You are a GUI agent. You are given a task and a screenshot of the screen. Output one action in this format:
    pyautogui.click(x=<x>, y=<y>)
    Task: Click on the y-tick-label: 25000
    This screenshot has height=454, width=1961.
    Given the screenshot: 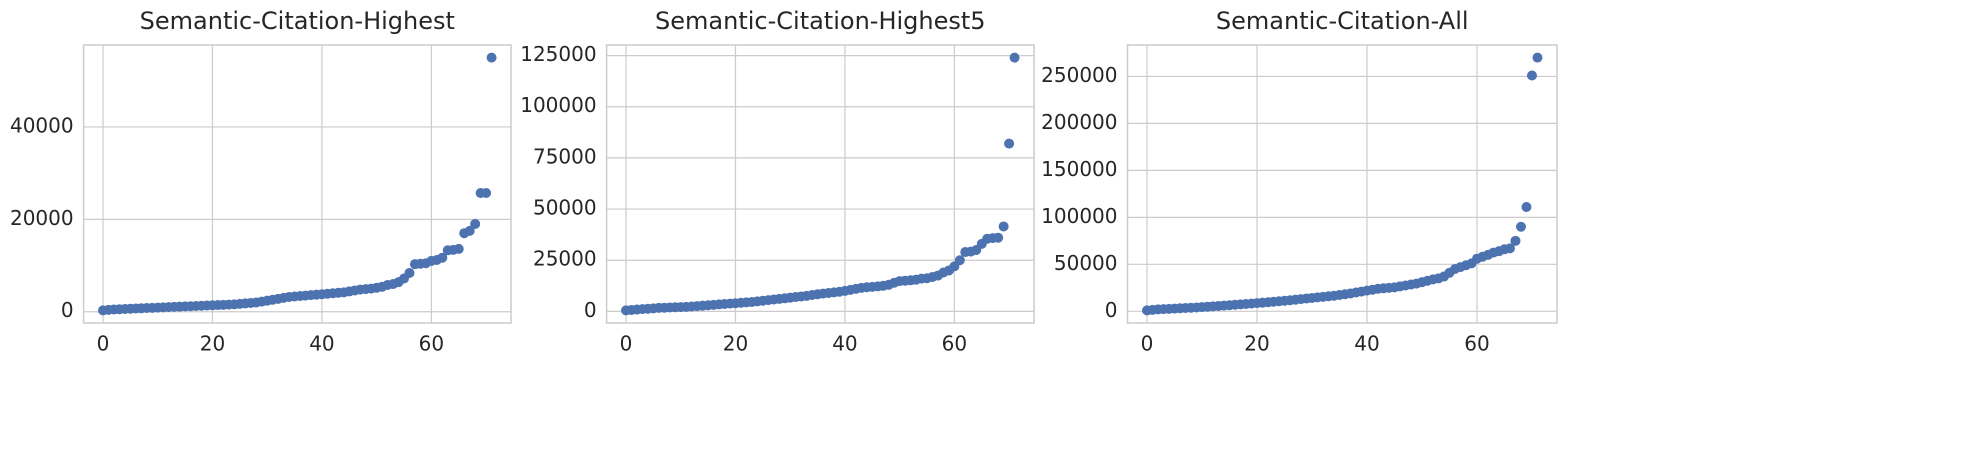 What is the action you would take?
    pyautogui.click(x=565, y=259)
    